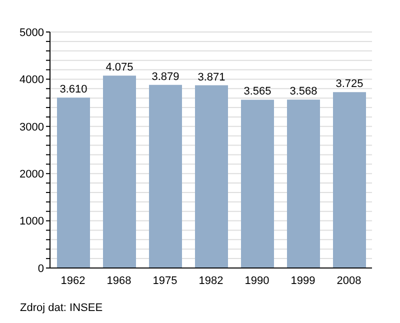 This screenshot has width=400, height=323. Describe the element at coordinates (41, 268) in the screenshot. I see `y-tick-label: 0` at that location.